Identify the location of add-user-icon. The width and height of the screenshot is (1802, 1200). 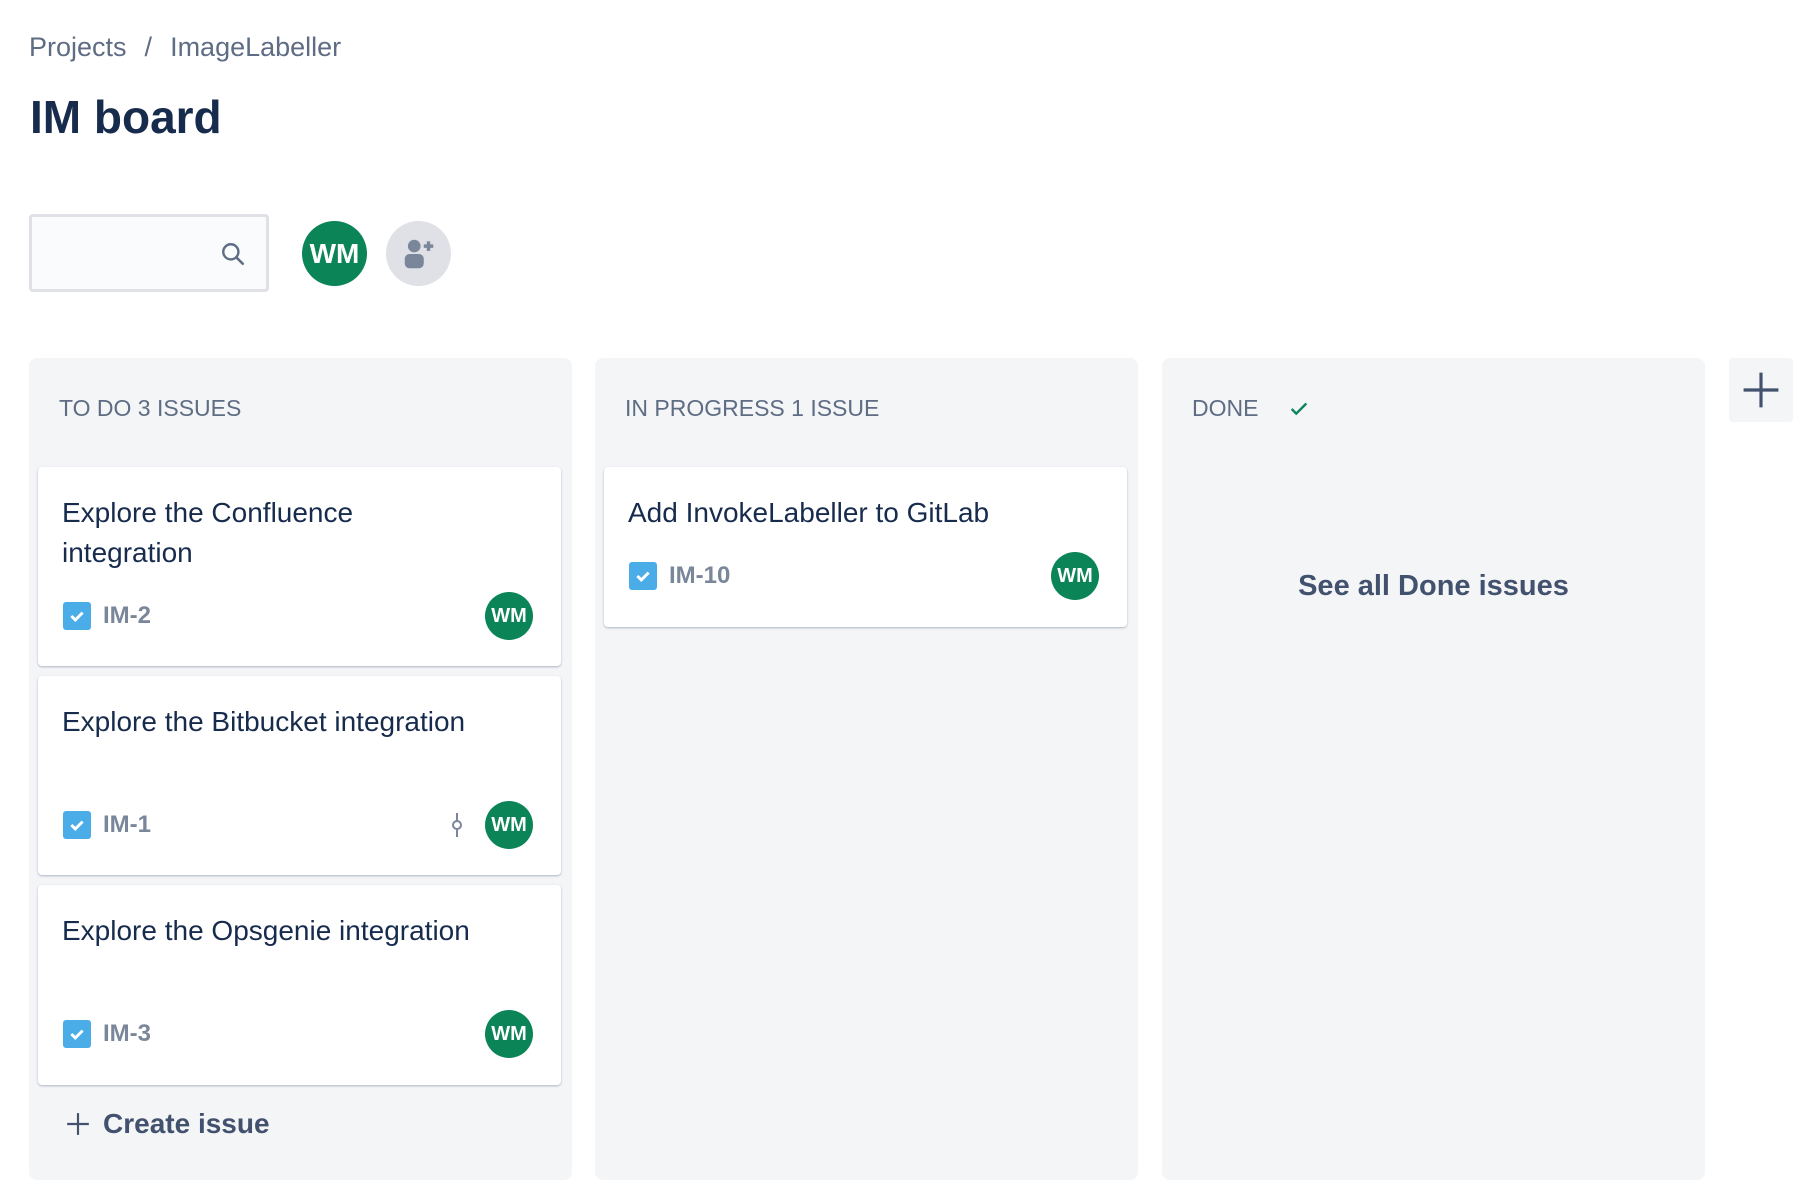
(418, 253).